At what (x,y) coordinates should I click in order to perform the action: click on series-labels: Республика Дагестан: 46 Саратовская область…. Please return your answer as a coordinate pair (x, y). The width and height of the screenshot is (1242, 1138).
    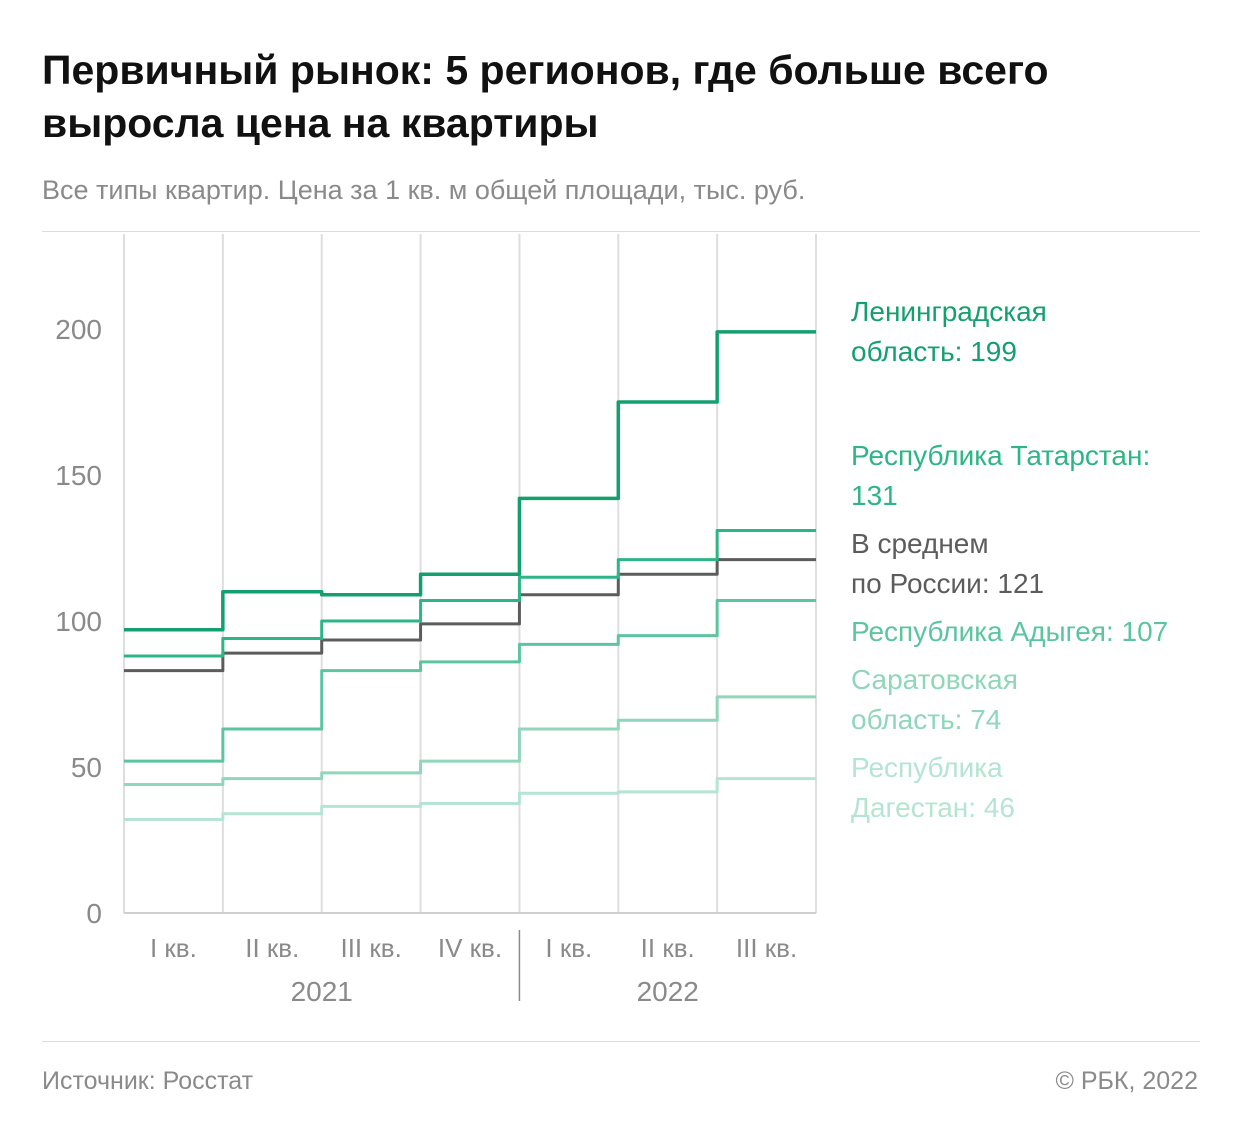
    Looking at the image, I should click on (1009, 559).